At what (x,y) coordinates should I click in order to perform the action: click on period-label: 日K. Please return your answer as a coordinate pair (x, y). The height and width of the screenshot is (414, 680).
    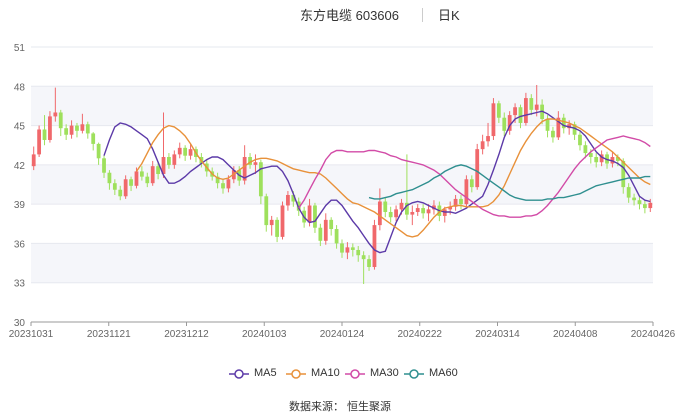
    Looking at the image, I should click on (449, 15).